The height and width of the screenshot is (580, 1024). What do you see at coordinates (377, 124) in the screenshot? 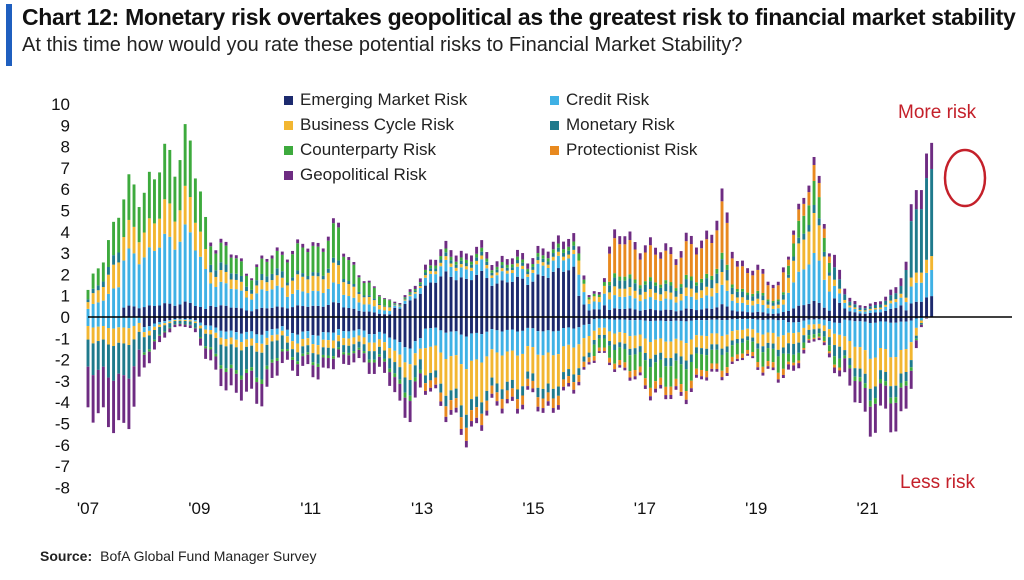
I see `legend-label: Business Cycle Risk` at bounding box center [377, 124].